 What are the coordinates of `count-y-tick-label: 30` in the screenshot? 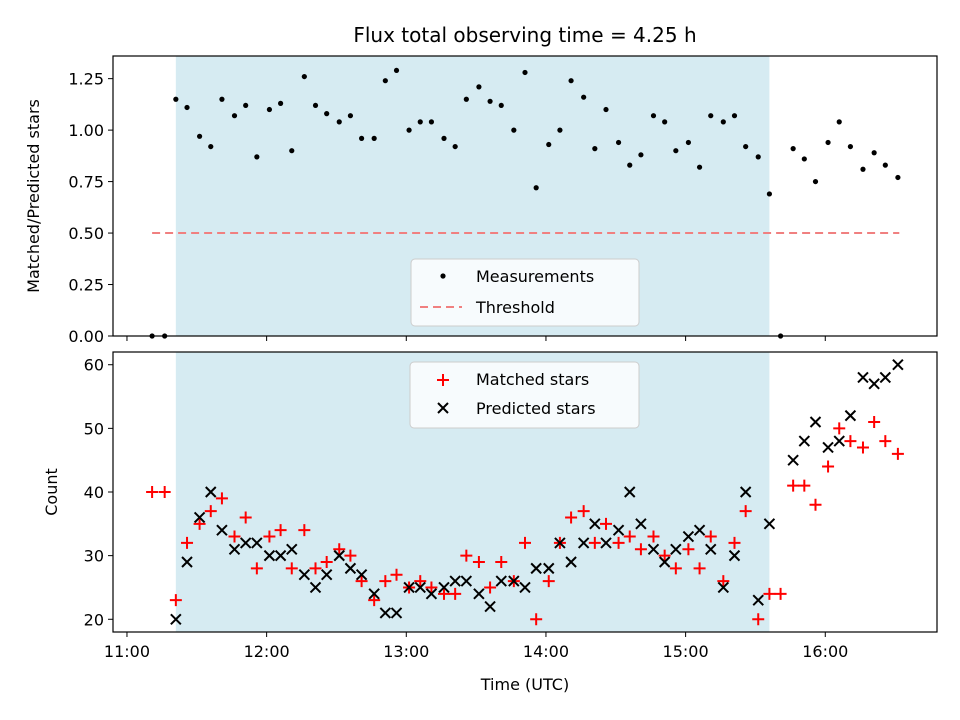 It's located at (94, 556).